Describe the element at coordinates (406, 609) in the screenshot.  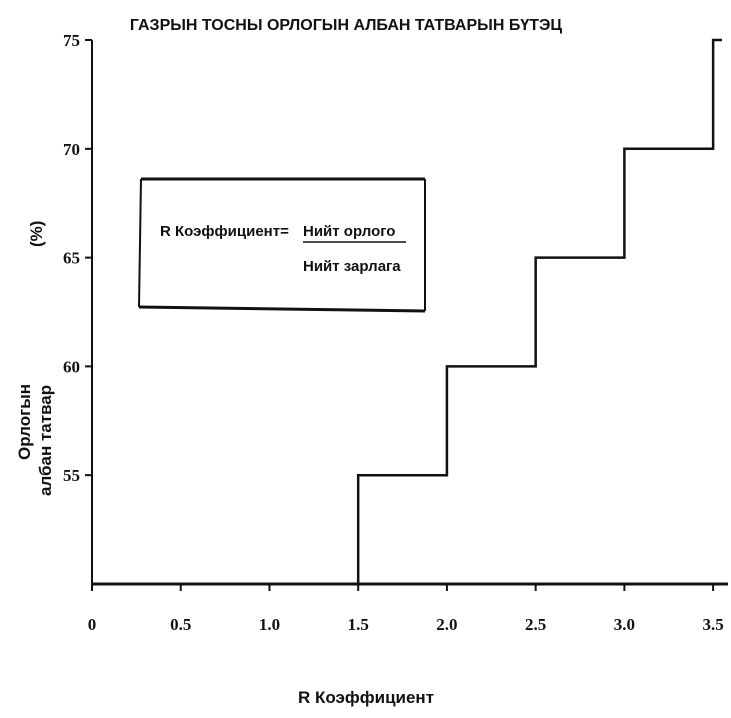
I see `x-axis-ticks: 0 0.5 1.0 1.5 2.0 2.5 3.0 3.5` at that location.